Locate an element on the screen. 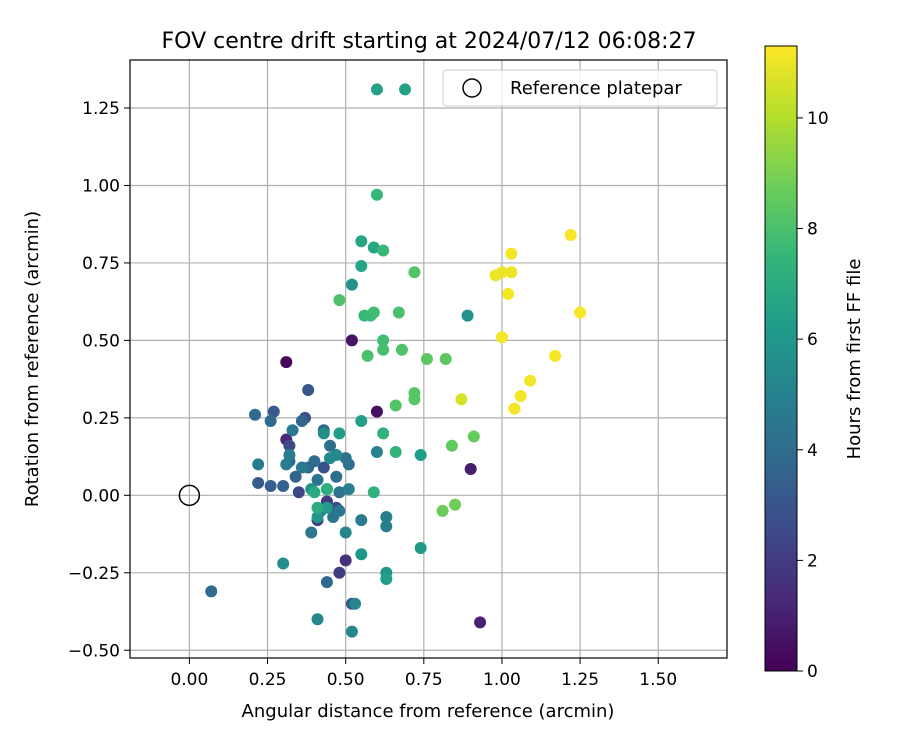 The width and height of the screenshot is (900, 750). x-tick-label: 0.25 is located at coordinates (268, 680).